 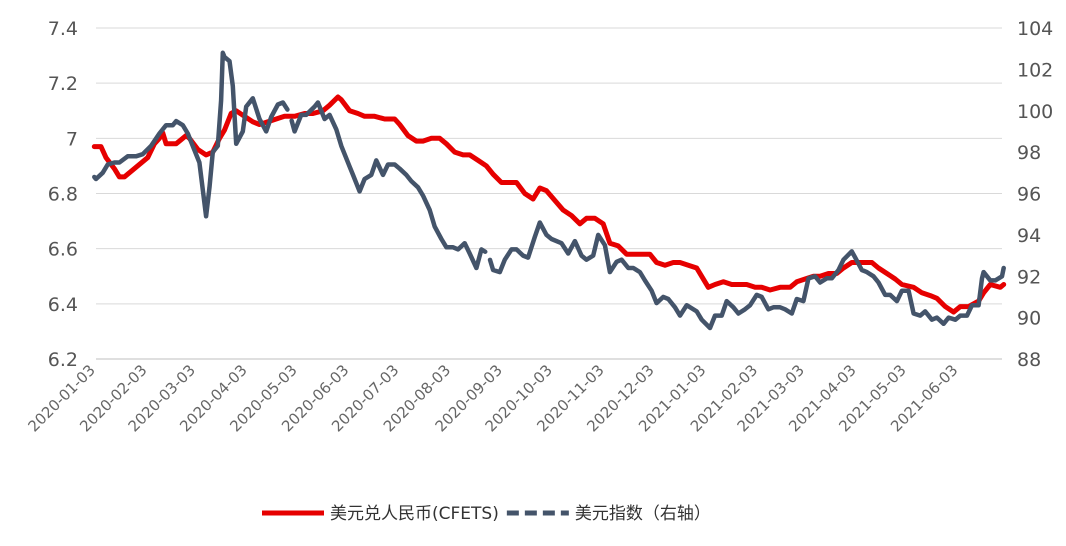 I want to click on left-tick-label: 6.2, so click(x=63, y=360).